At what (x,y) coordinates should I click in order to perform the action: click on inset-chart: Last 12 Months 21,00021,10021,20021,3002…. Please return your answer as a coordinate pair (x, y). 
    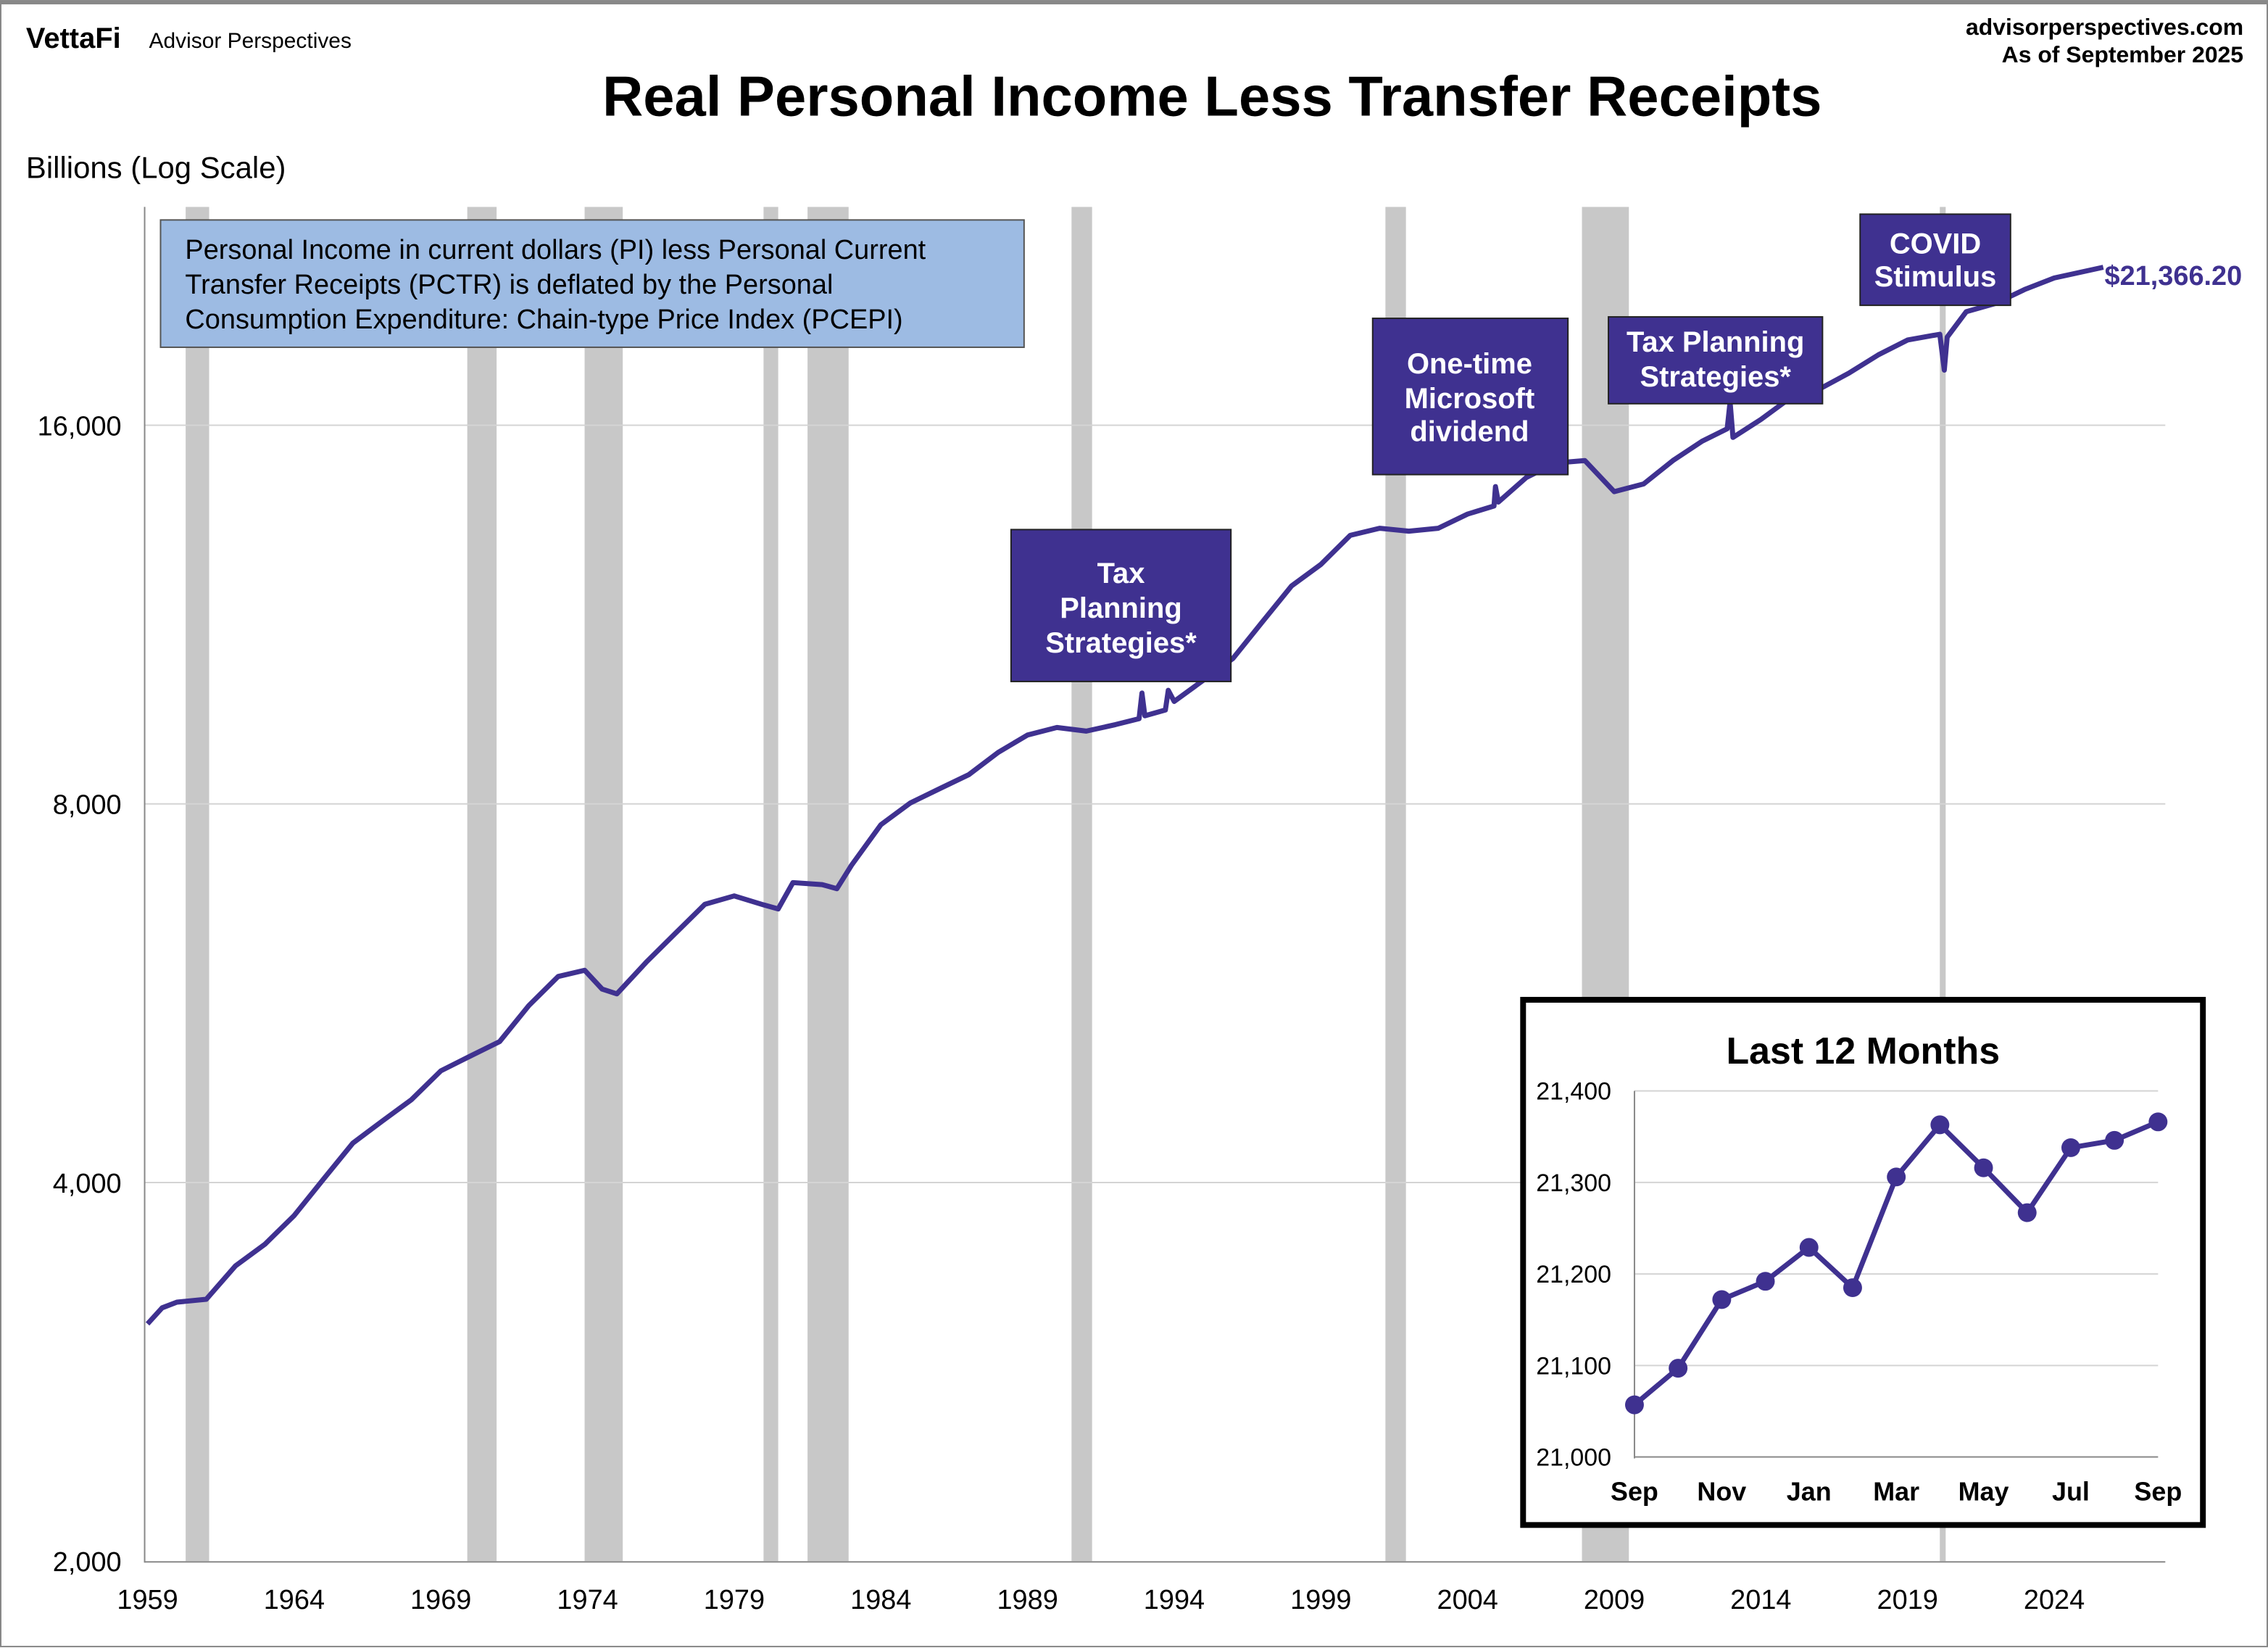
    Looking at the image, I should click on (1863, 1262).